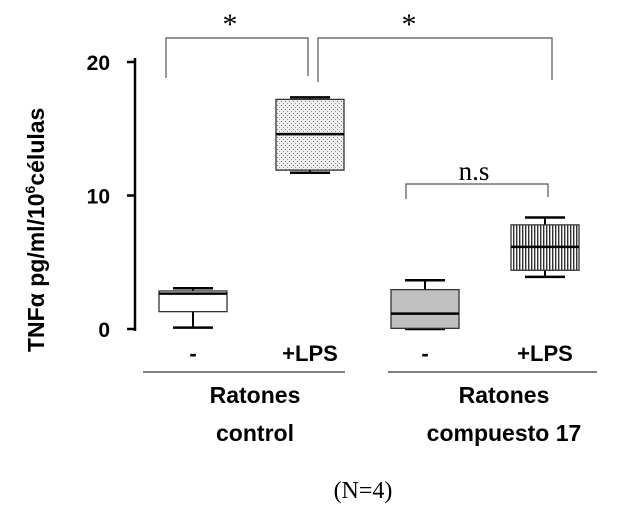 The width and height of the screenshot is (632, 511). What do you see at coordinates (192, 353) in the screenshot?
I see `x-label-0: -` at bounding box center [192, 353].